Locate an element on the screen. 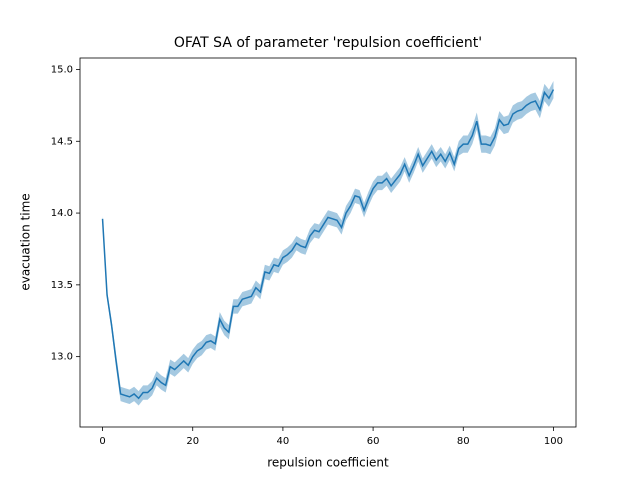 The height and width of the screenshot is (484, 640). y-tick-label: 14.0 is located at coordinates (62, 213).